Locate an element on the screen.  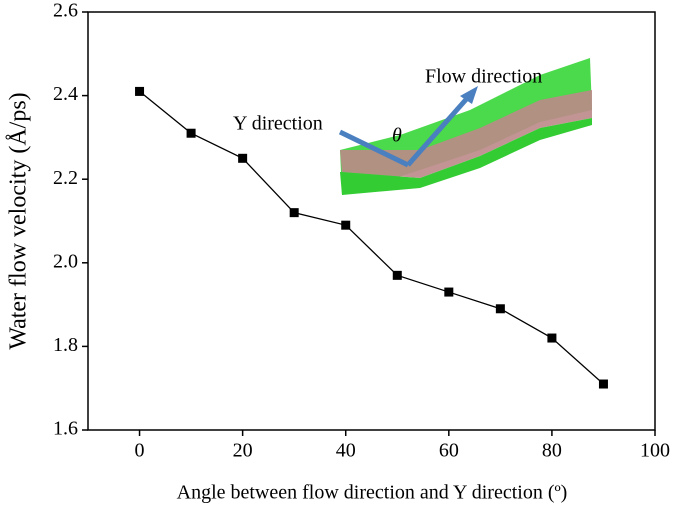
y-axis-label: Water flow velocity (Å/ps) is located at coordinates (19, 220).